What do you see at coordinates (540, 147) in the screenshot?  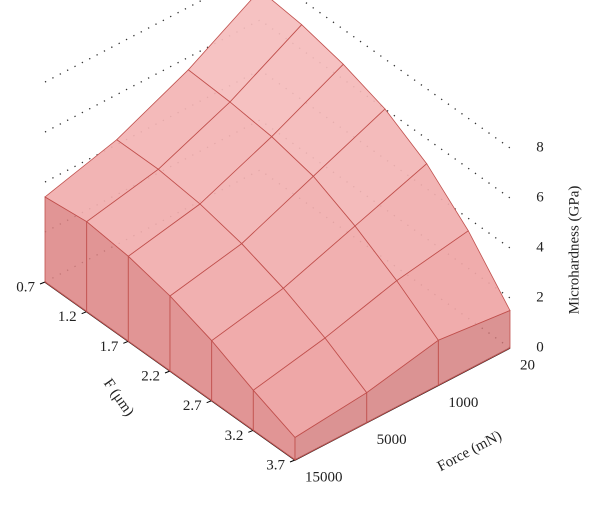 I see `z-tick-label: 8` at bounding box center [540, 147].